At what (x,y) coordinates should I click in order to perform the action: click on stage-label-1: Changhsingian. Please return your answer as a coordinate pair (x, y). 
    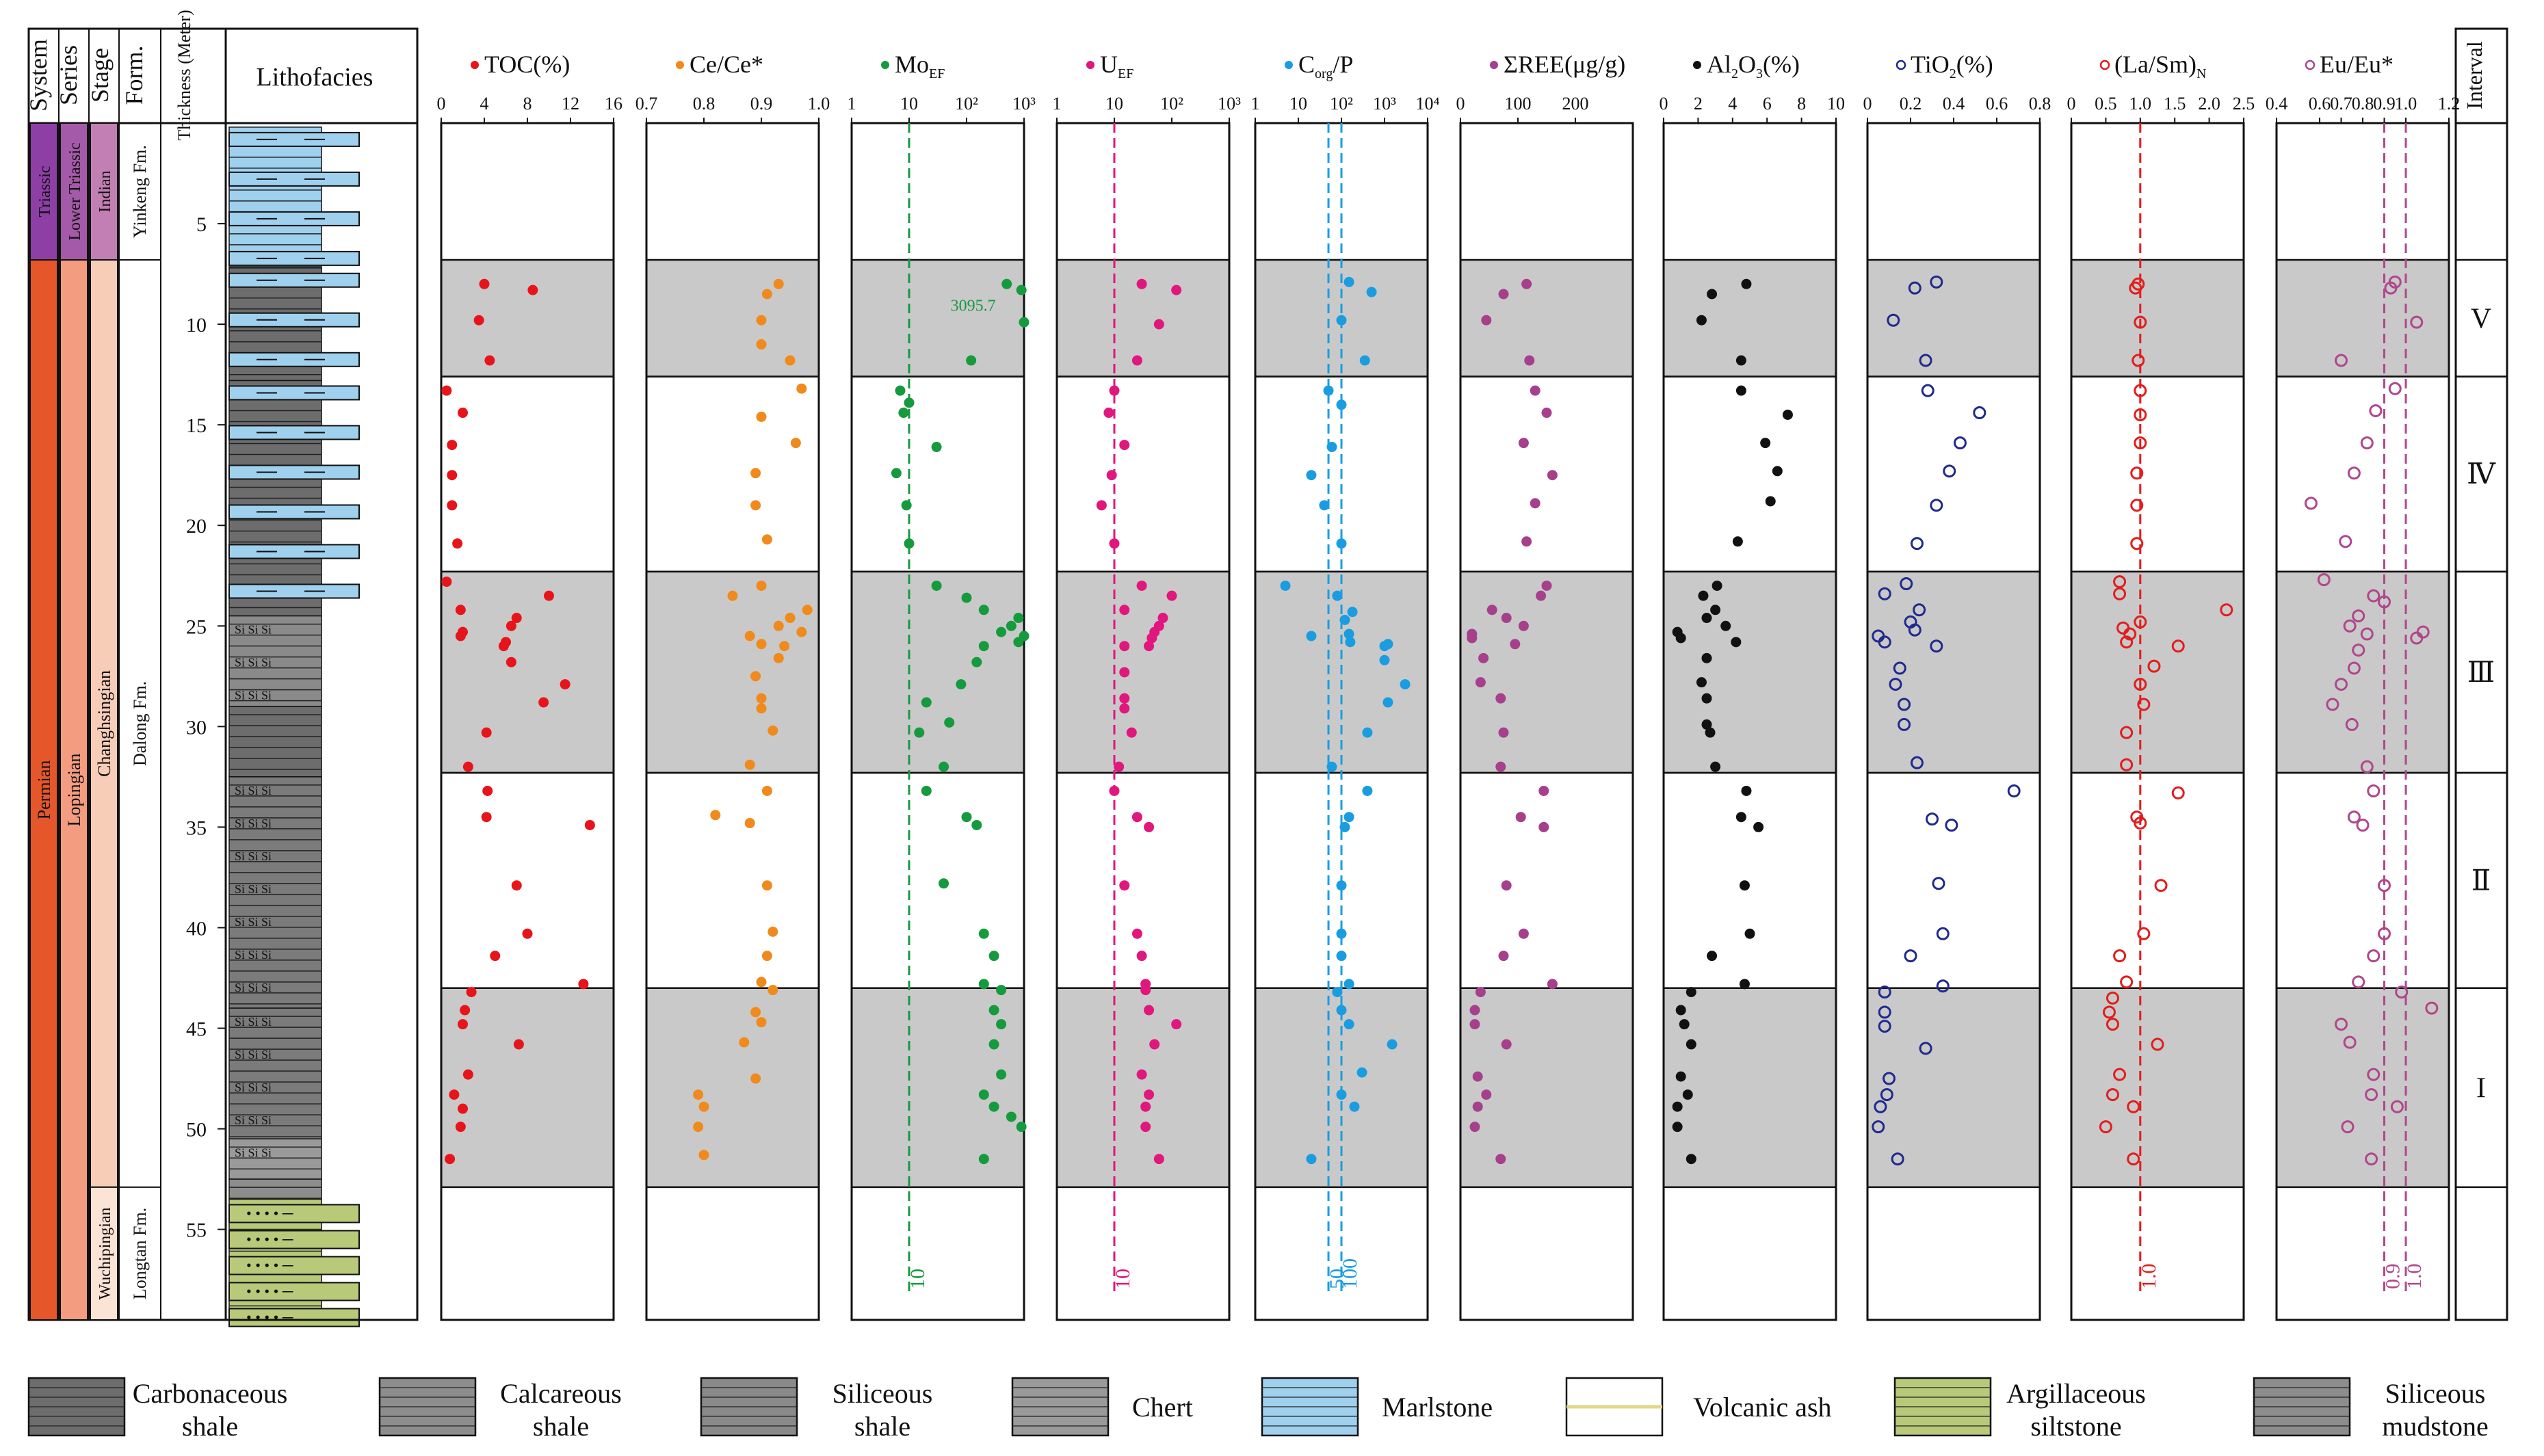
    Looking at the image, I should click on (104, 723).